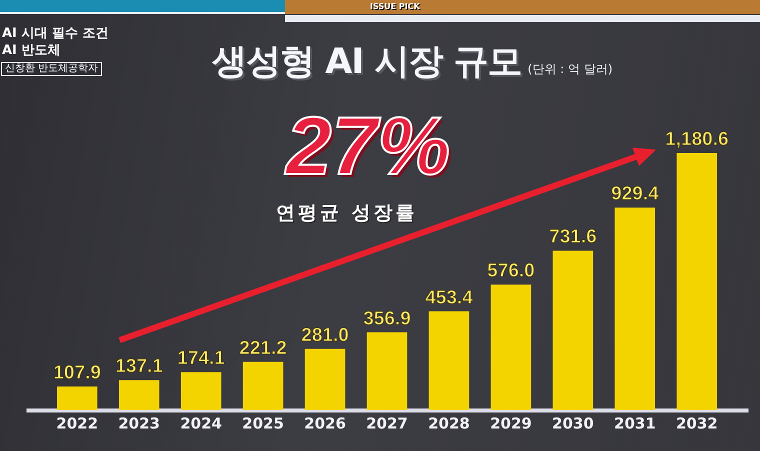 The width and height of the screenshot is (760, 451). I want to click on x-tick-label: 2024, so click(201, 423).